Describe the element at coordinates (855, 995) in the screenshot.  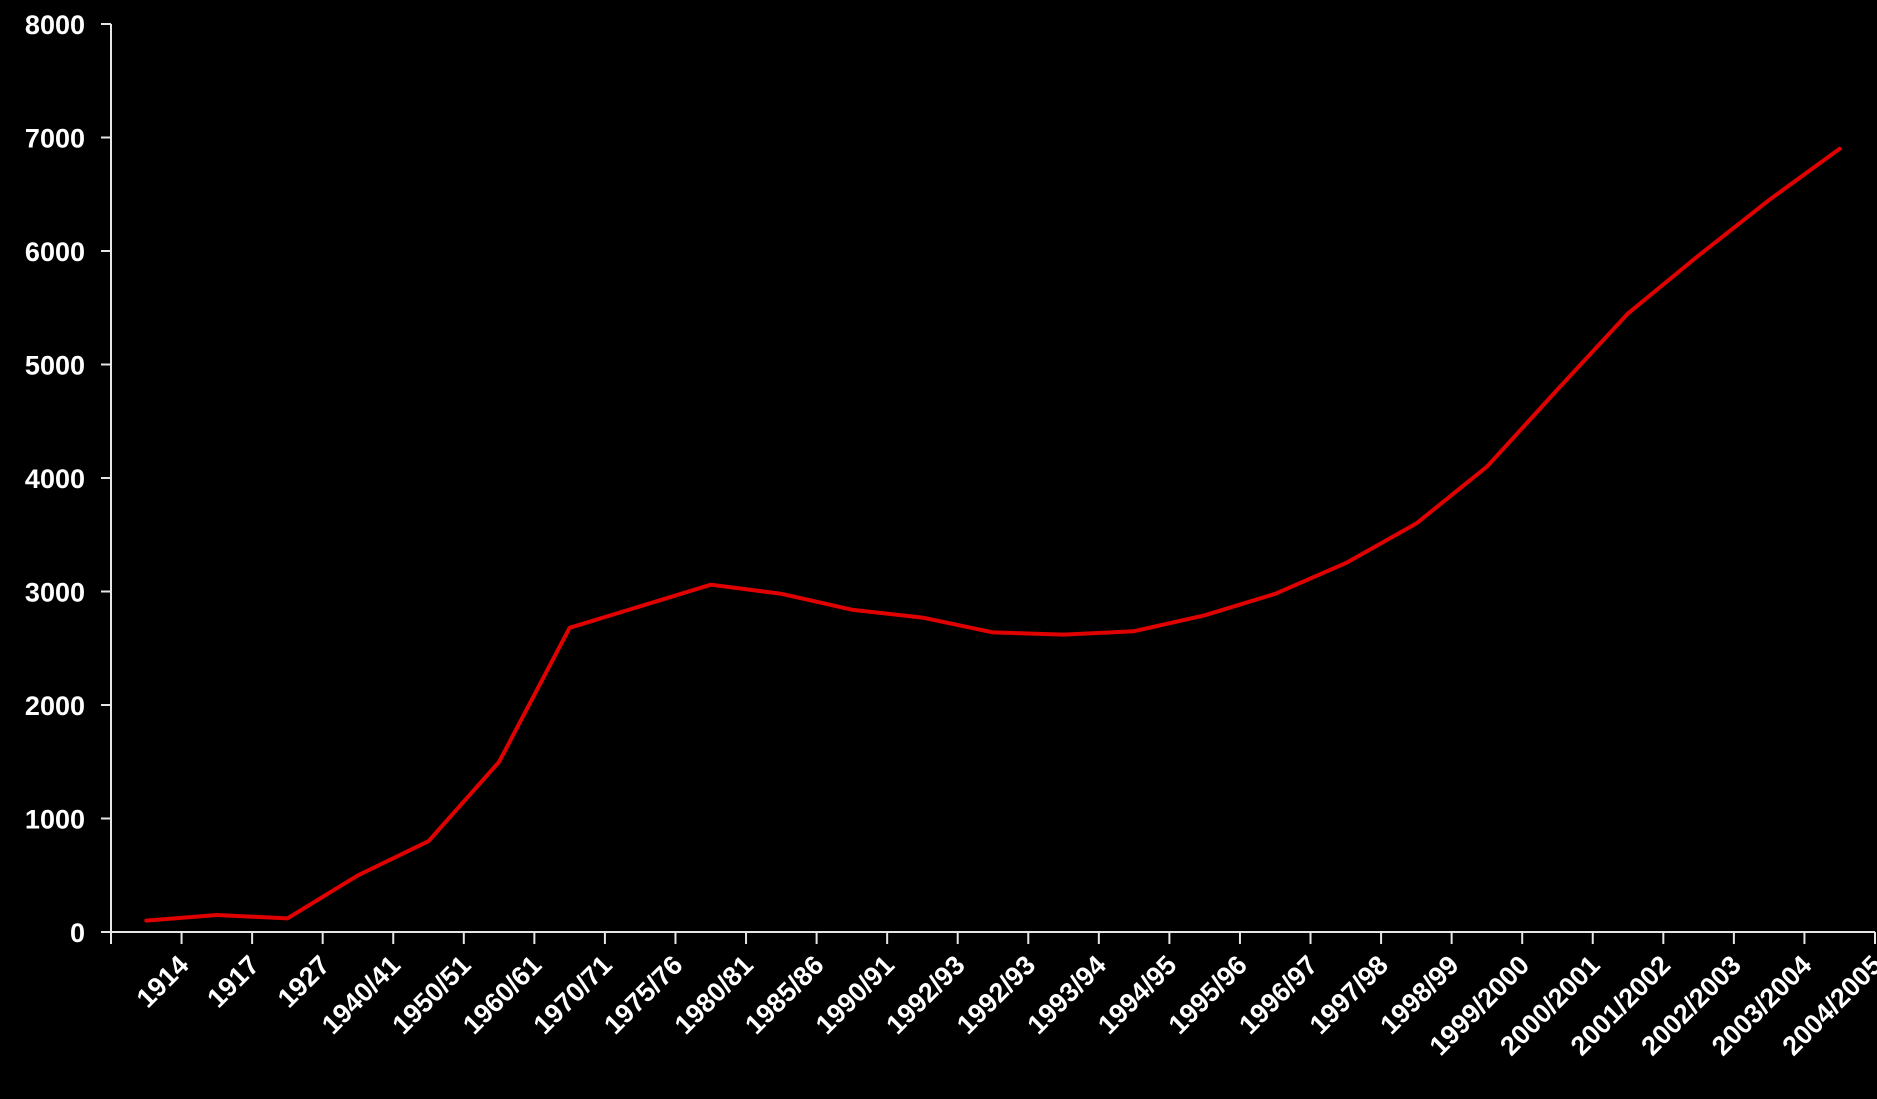
I see `x-tick-label: 1990/91` at that location.